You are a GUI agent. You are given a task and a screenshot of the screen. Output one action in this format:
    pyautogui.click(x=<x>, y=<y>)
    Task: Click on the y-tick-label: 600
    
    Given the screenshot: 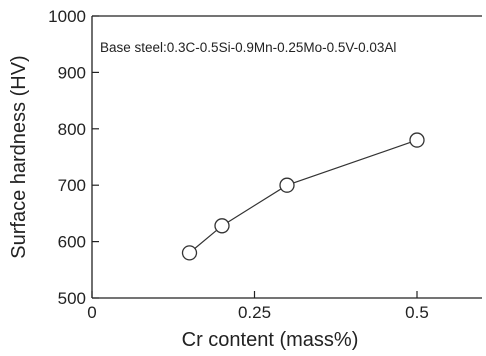 What is the action you would take?
    pyautogui.click(x=72, y=242)
    